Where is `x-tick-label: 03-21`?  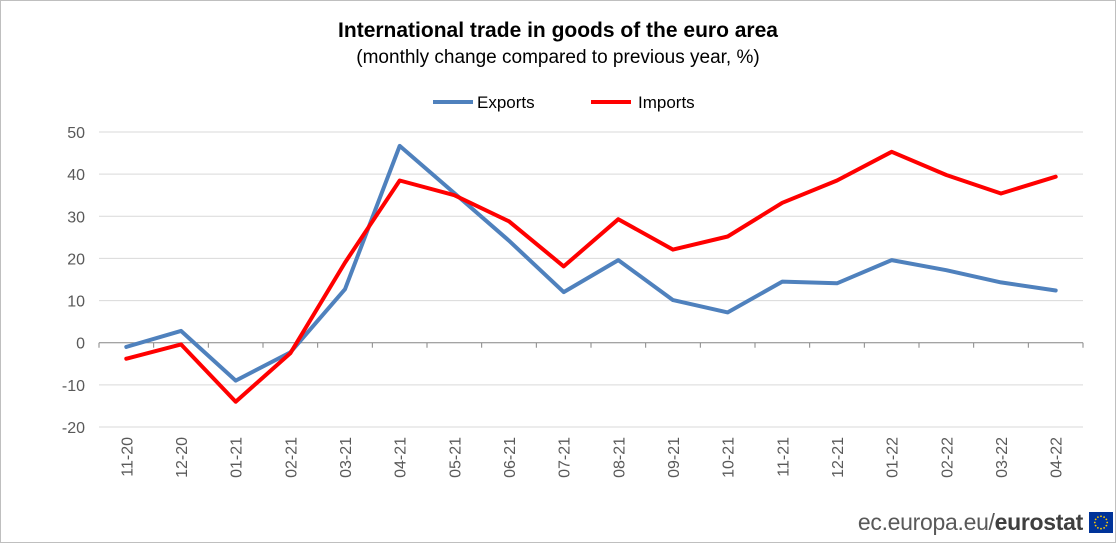
x-tick-label: 03-21 is located at coordinates (346, 457).